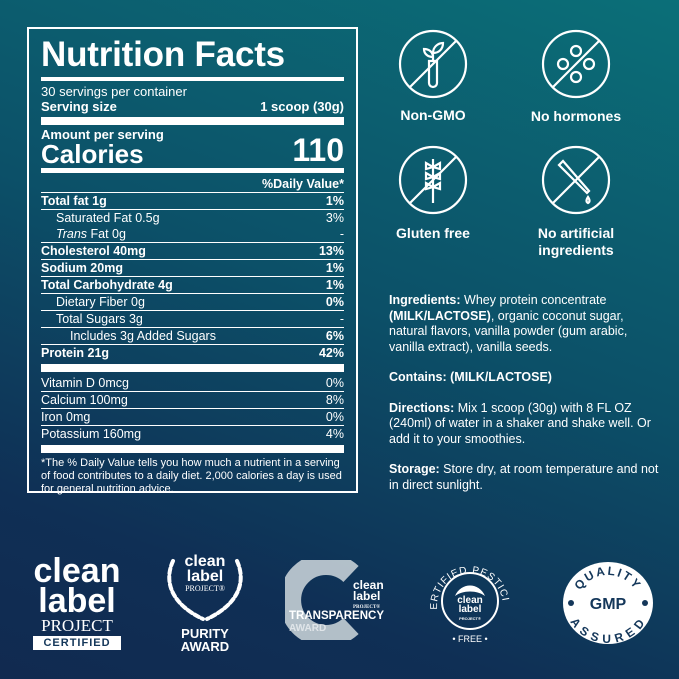  What do you see at coordinates (192, 383) in the screenshot?
I see `vitamin-row: Vitamin D 0mcg 0%` at bounding box center [192, 383].